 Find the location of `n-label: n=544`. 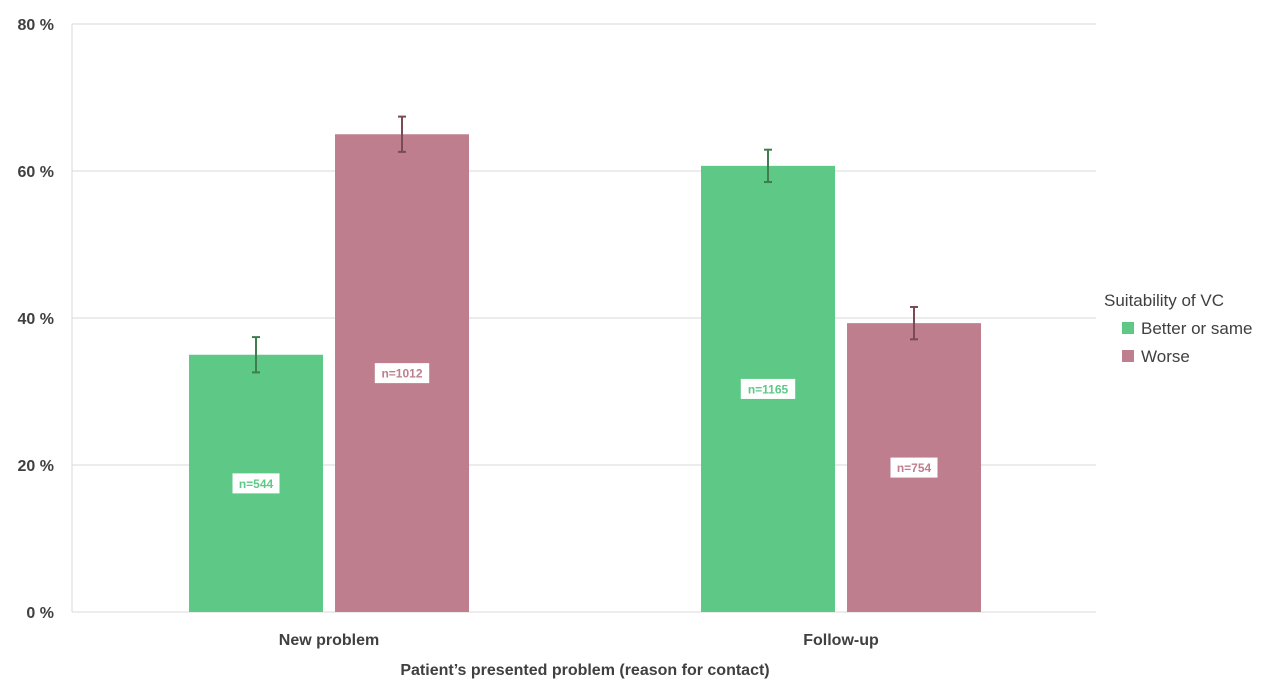

n-label: n=544 is located at coordinates (256, 483).